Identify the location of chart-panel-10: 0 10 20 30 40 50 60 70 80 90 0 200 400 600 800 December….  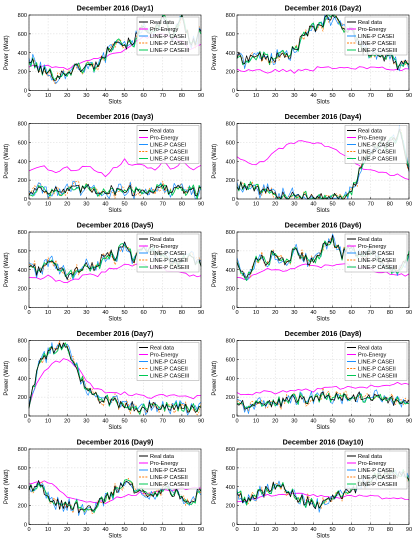
(312, 489).